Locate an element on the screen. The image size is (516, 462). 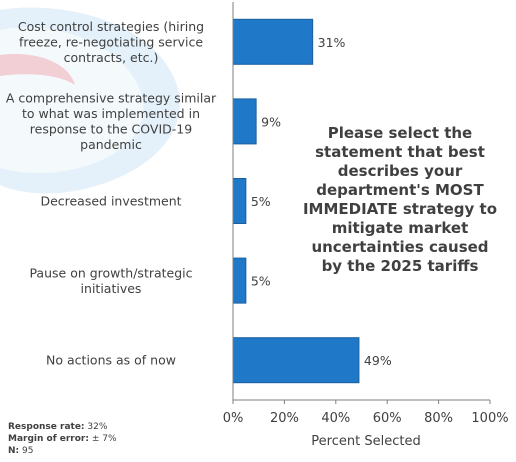
x-tick-label-4: 60% is located at coordinates (387, 418).